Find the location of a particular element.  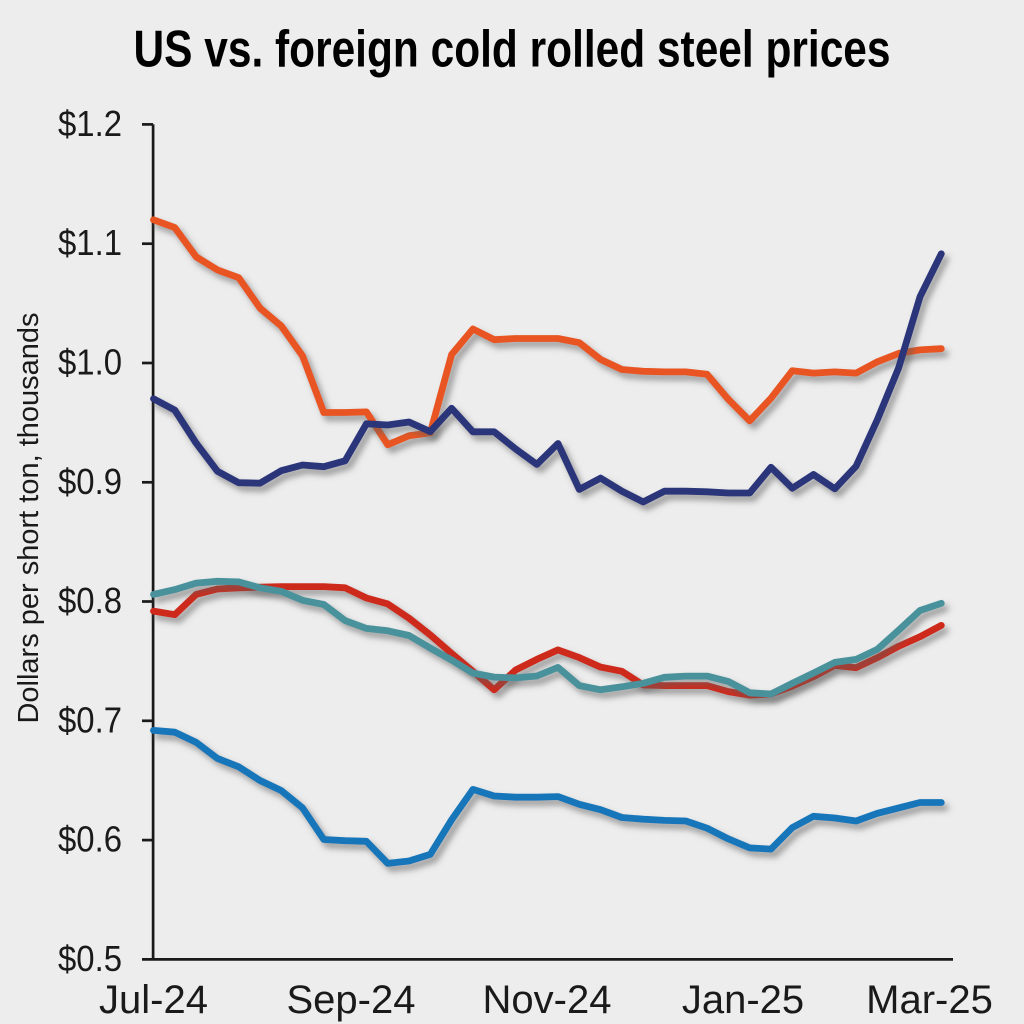

svg-text: Mar-25 is located at coordinates (929, 1000).